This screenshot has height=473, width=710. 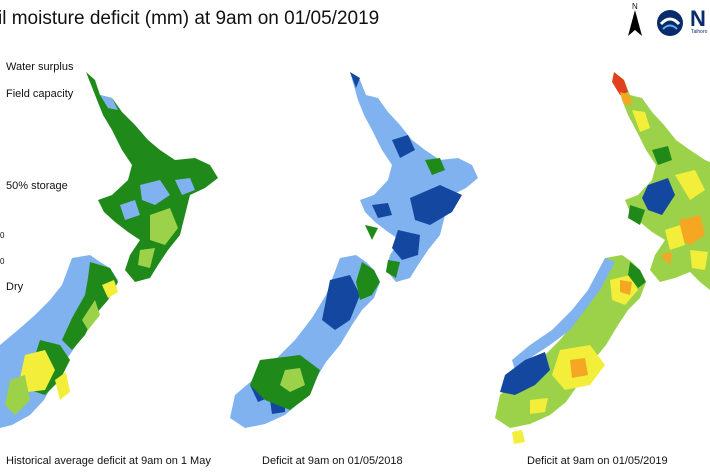 I want to click on south-island-1-yellow, so click(x=69, y=340).